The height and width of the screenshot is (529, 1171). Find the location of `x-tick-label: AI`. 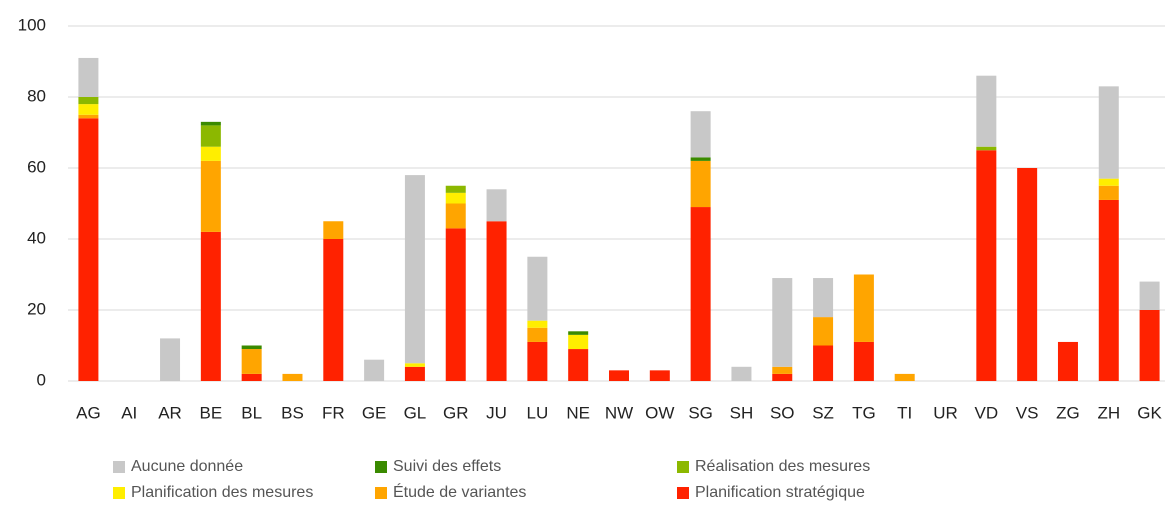

x-tick-label: AI is located at coordinates (129, 412).